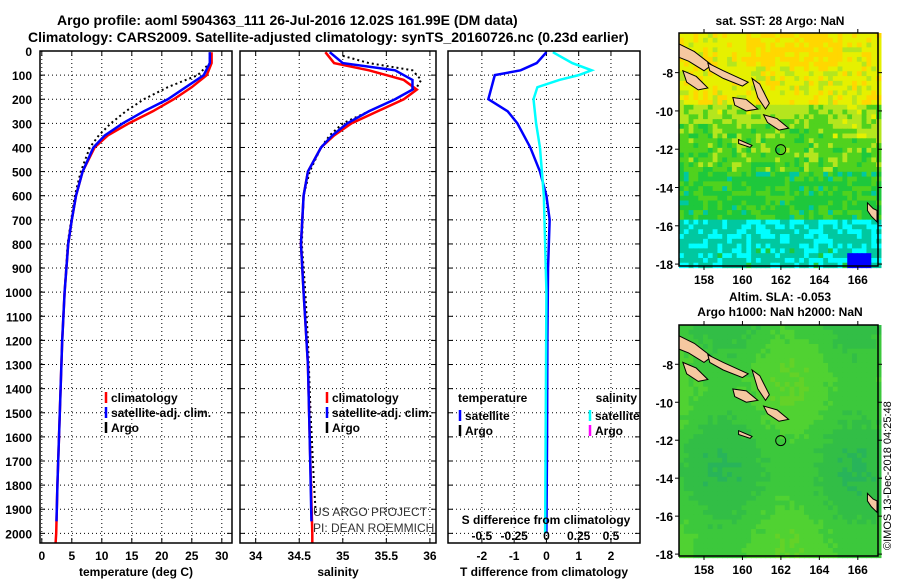  What do you see at coordinates (858, 280) in the screenshot?
I see `map-x-tick-label: 166` at bounding box center [858, 280].